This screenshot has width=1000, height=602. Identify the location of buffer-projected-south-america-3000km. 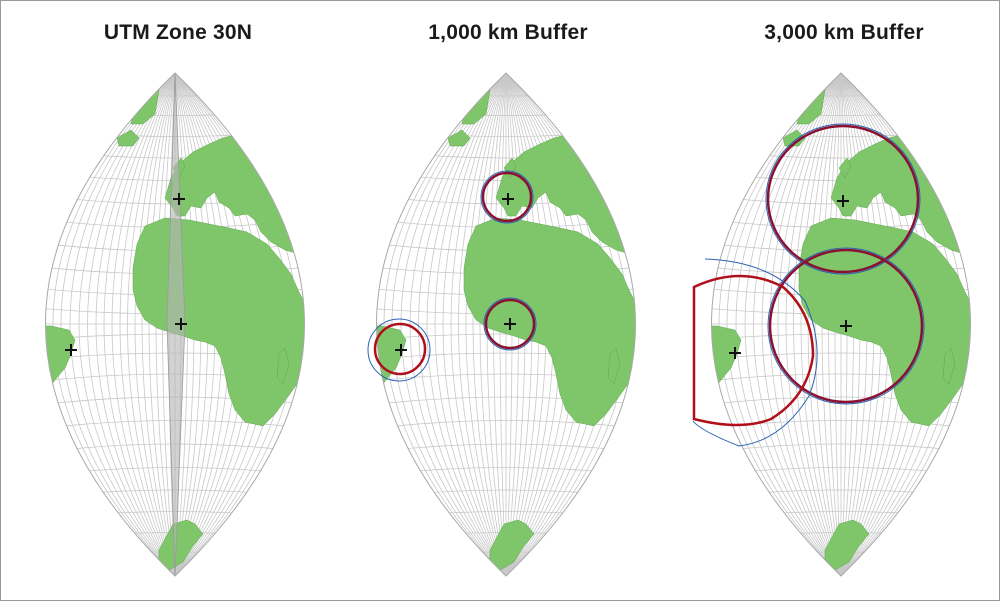
(755, 352).